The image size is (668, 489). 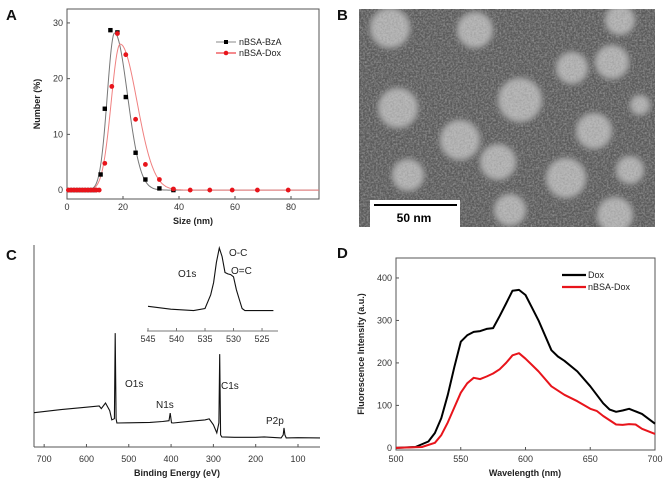 I want to click on series-line-dox, so click(x=525, y=368).